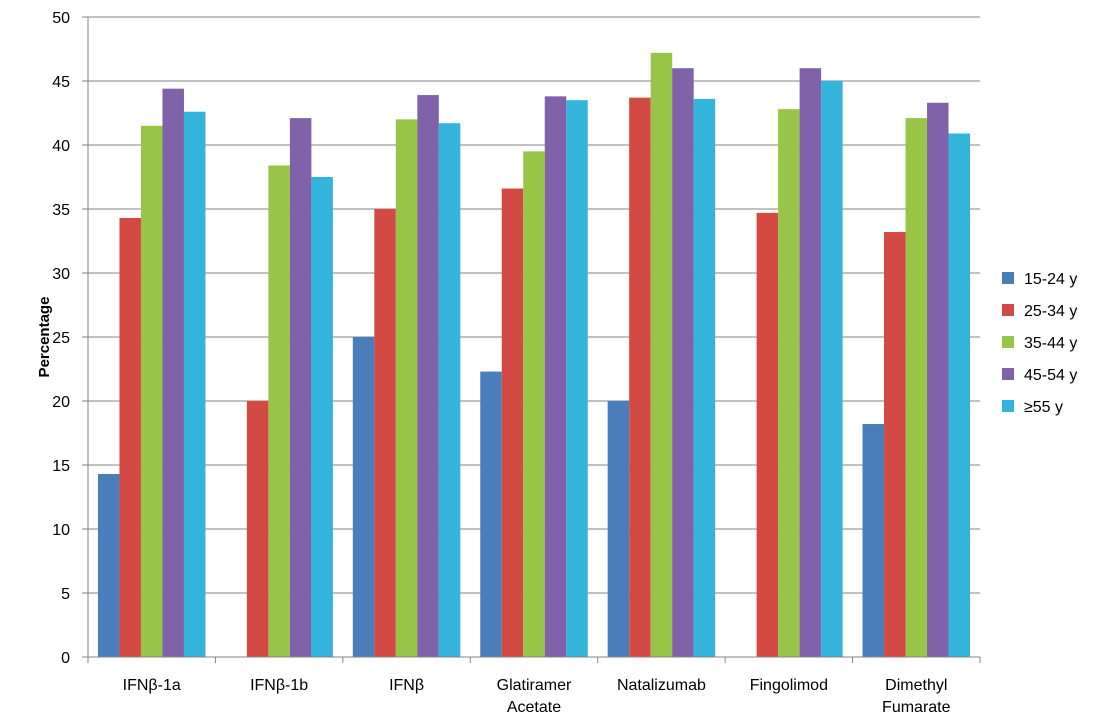 The width and height of the screenshot is (1112, 721). Describe the element at coordinates (152, 685) in the screenshot. I see `x-tick-label: IFNβ-1a` at that location.